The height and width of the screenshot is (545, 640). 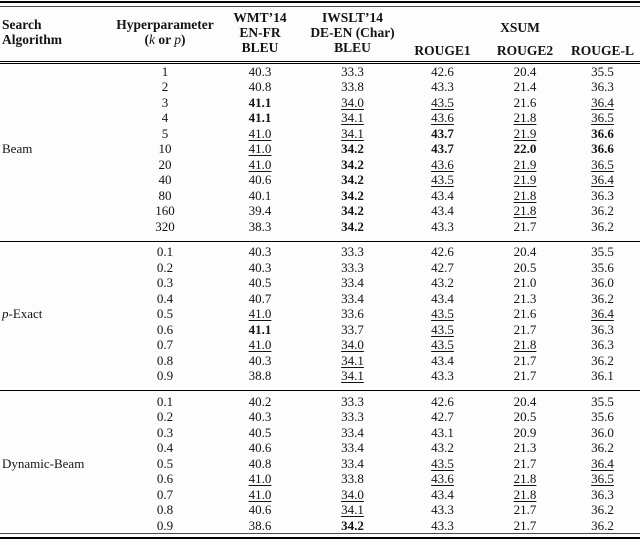 I want to click on group-label-cell: Beam, so click(x=17, y=148).